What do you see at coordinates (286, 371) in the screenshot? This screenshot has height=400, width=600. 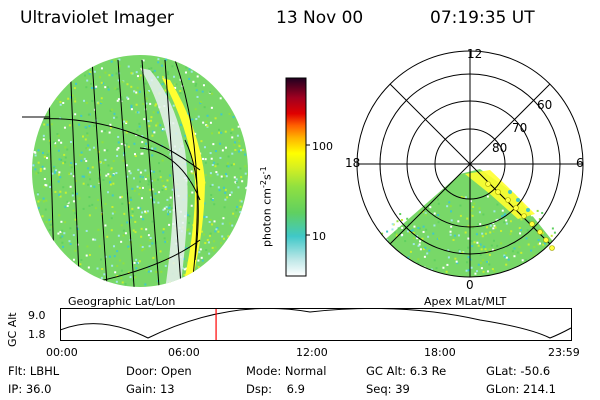 I see `status-mode: Mode: Normal` at bounding box center [286, 371].